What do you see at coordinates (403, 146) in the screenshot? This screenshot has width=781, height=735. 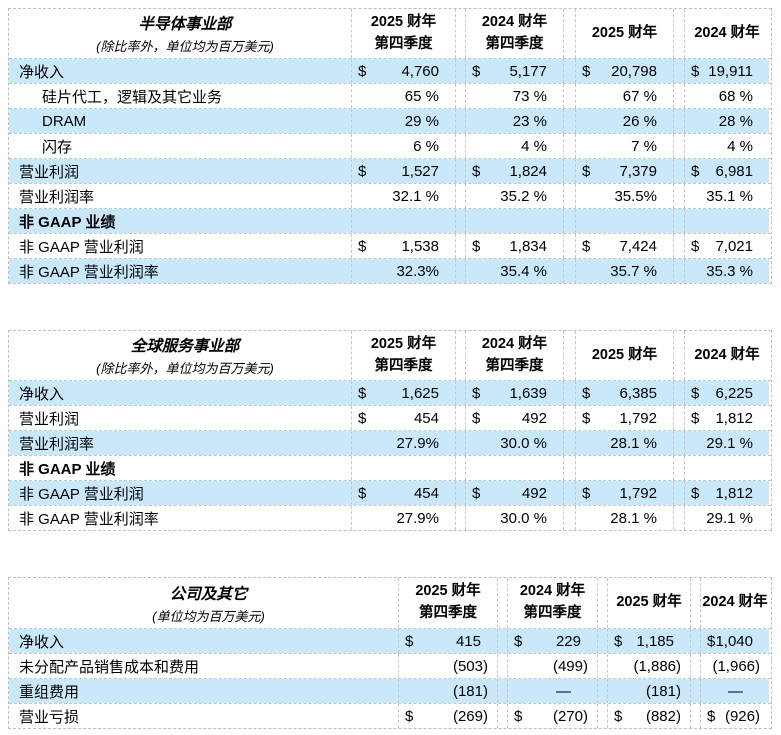 I see `cell: 6 %` at bounding box center [403, 146].